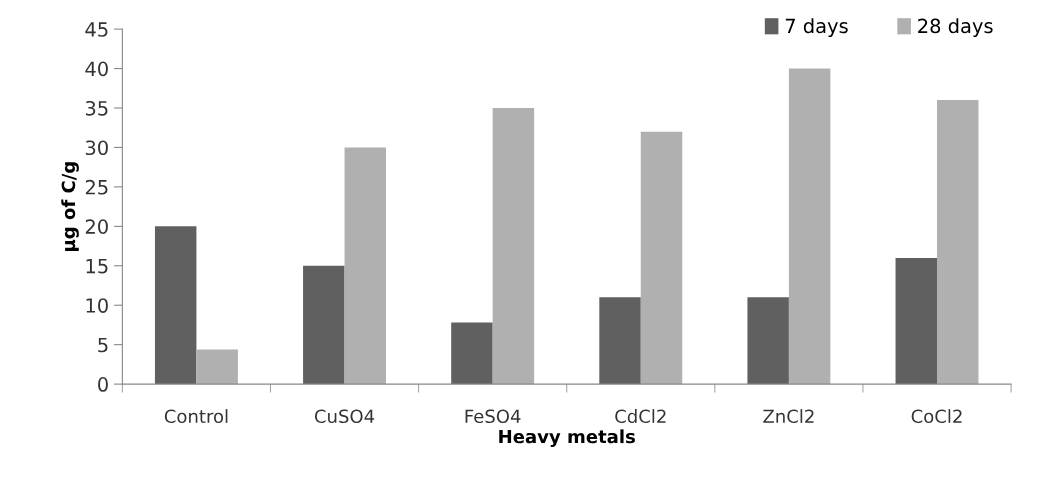  I want to click on x-axis-title: Heavy metals, so click(567, 438).